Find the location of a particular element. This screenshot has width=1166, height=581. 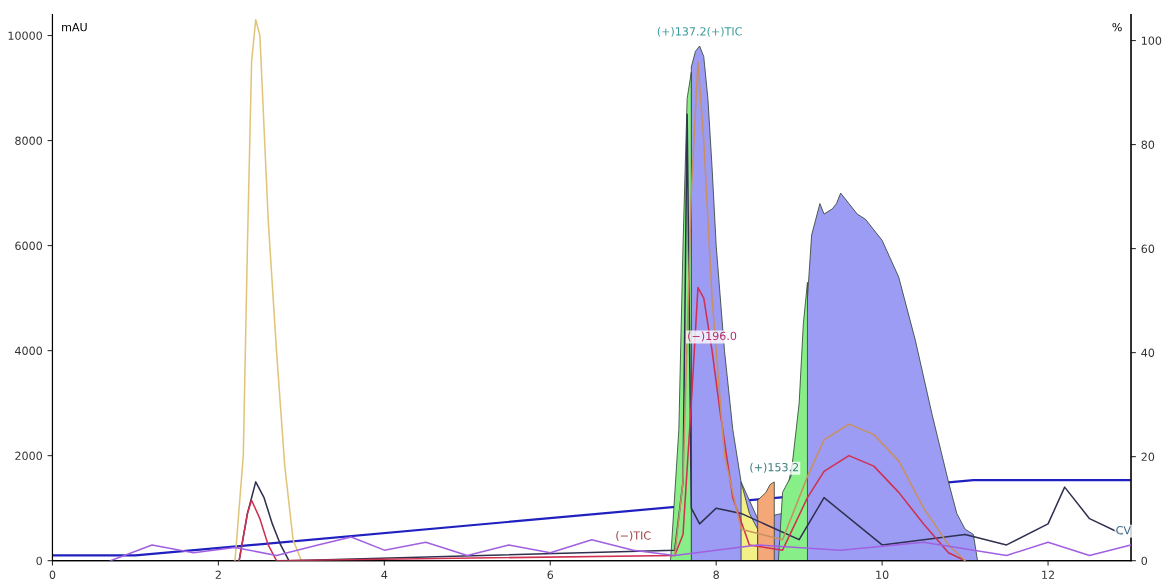

x-tick-label: 10 is located at coordinates (882, 574).